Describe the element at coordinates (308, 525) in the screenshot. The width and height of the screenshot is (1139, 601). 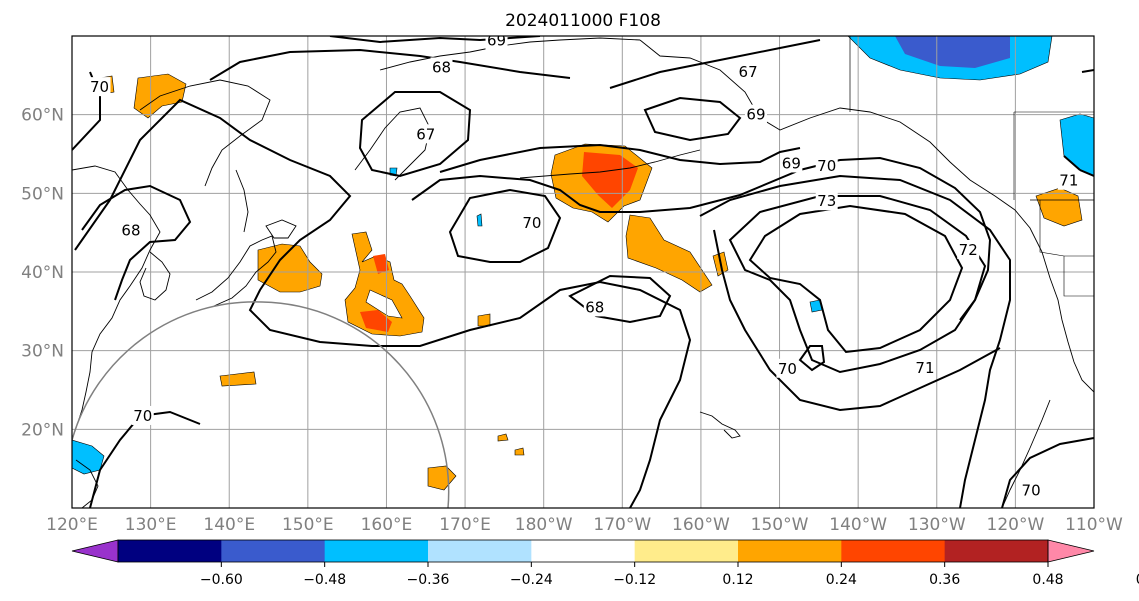
I see `lon-tick-label: 150°E` at that location.